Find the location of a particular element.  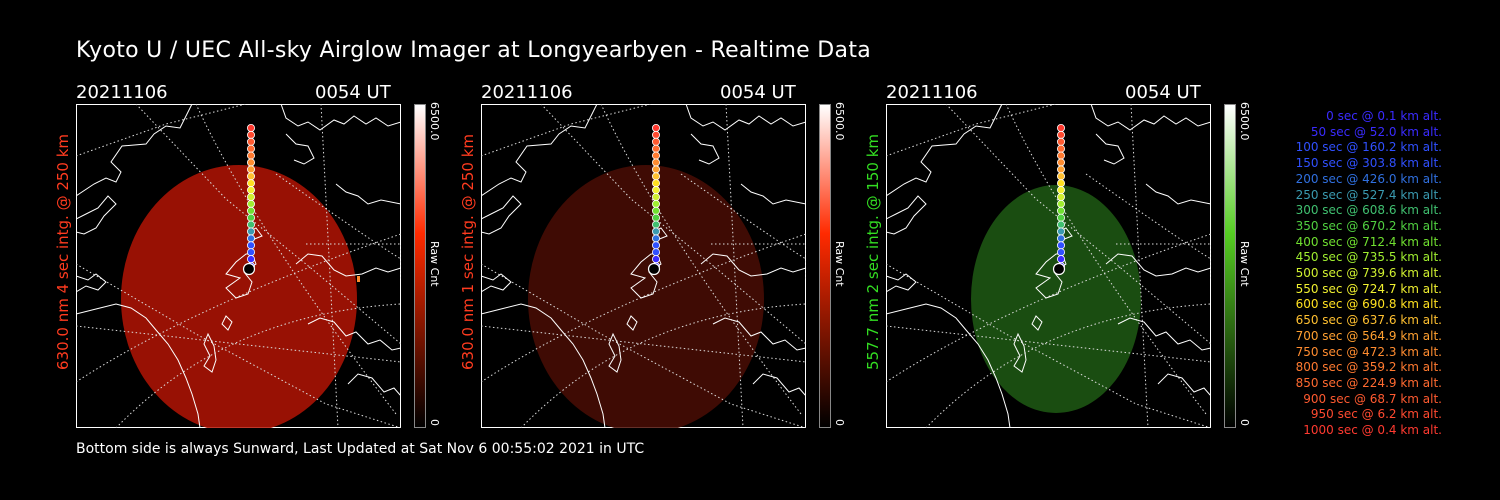

legend-row: 1000 sec @ 0.4 km alt. is located at coordinates (1372, 430).